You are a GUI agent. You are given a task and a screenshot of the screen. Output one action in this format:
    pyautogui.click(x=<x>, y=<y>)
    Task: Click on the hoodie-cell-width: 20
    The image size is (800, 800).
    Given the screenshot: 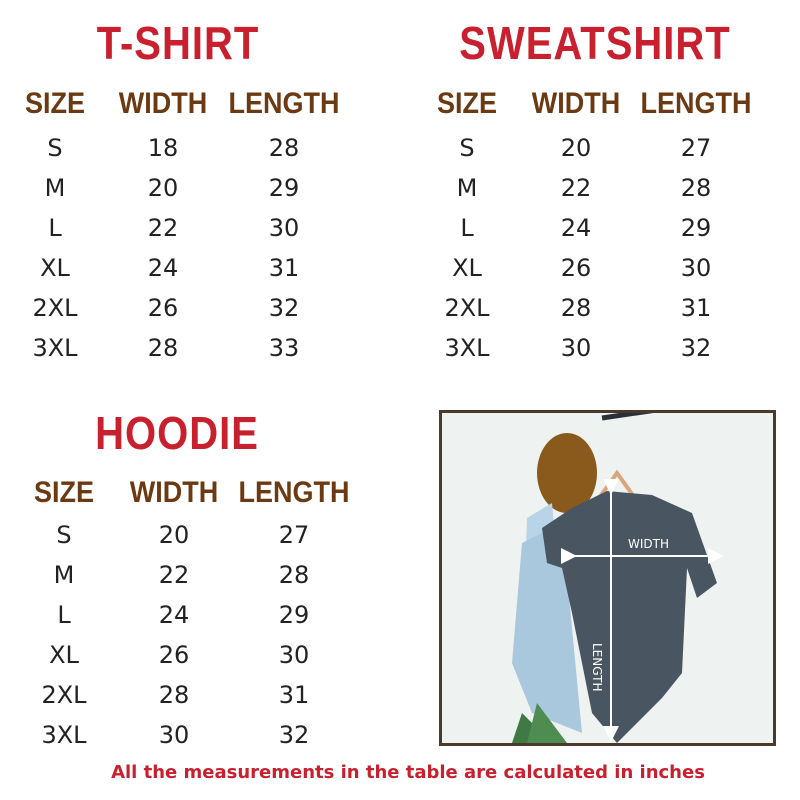 What is the action you would take?
    pyautogui.click(x=174, y=535)
    